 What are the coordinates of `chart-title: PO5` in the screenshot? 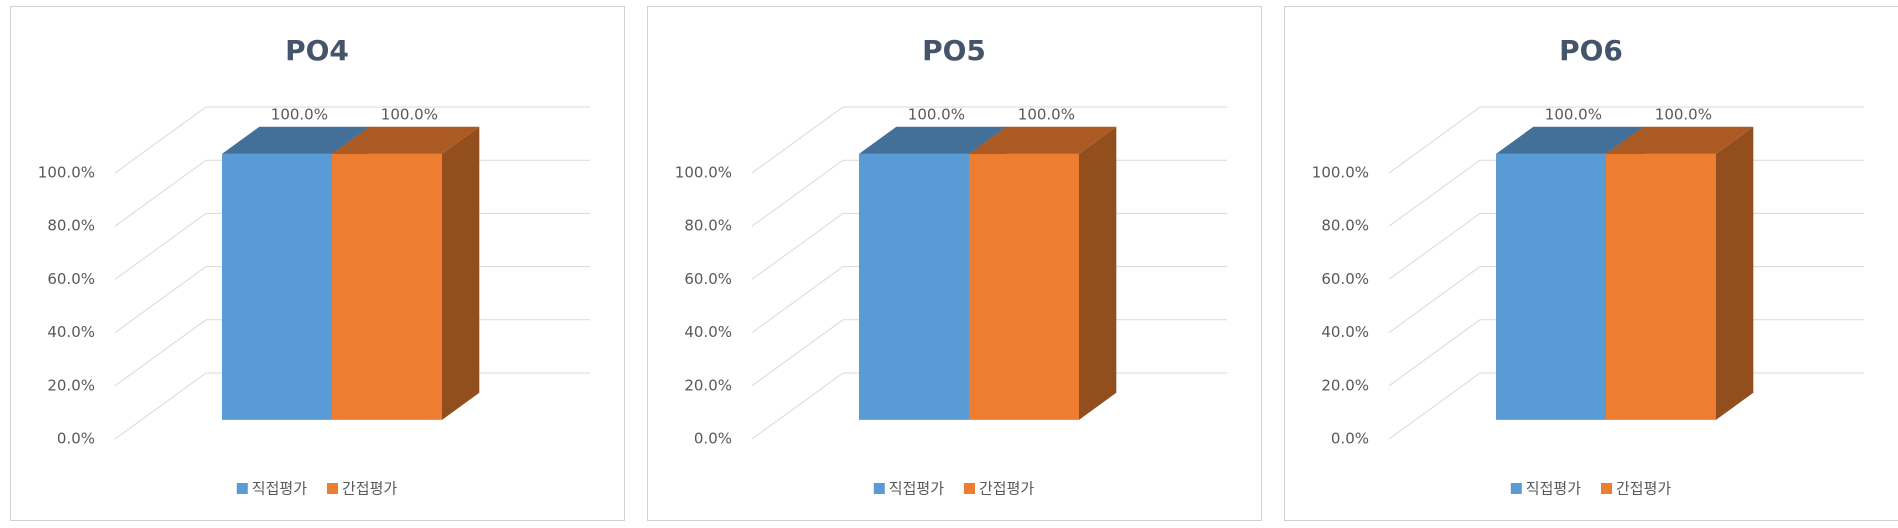 It's located at (954, 50).